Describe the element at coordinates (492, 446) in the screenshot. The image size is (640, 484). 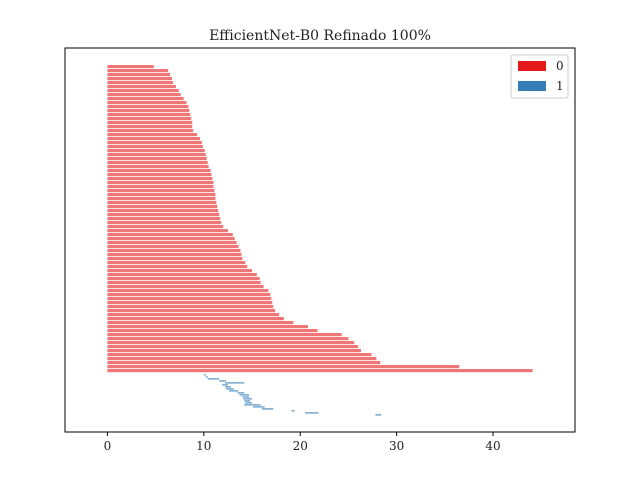
I see `x-tick-label: 40` at that location.